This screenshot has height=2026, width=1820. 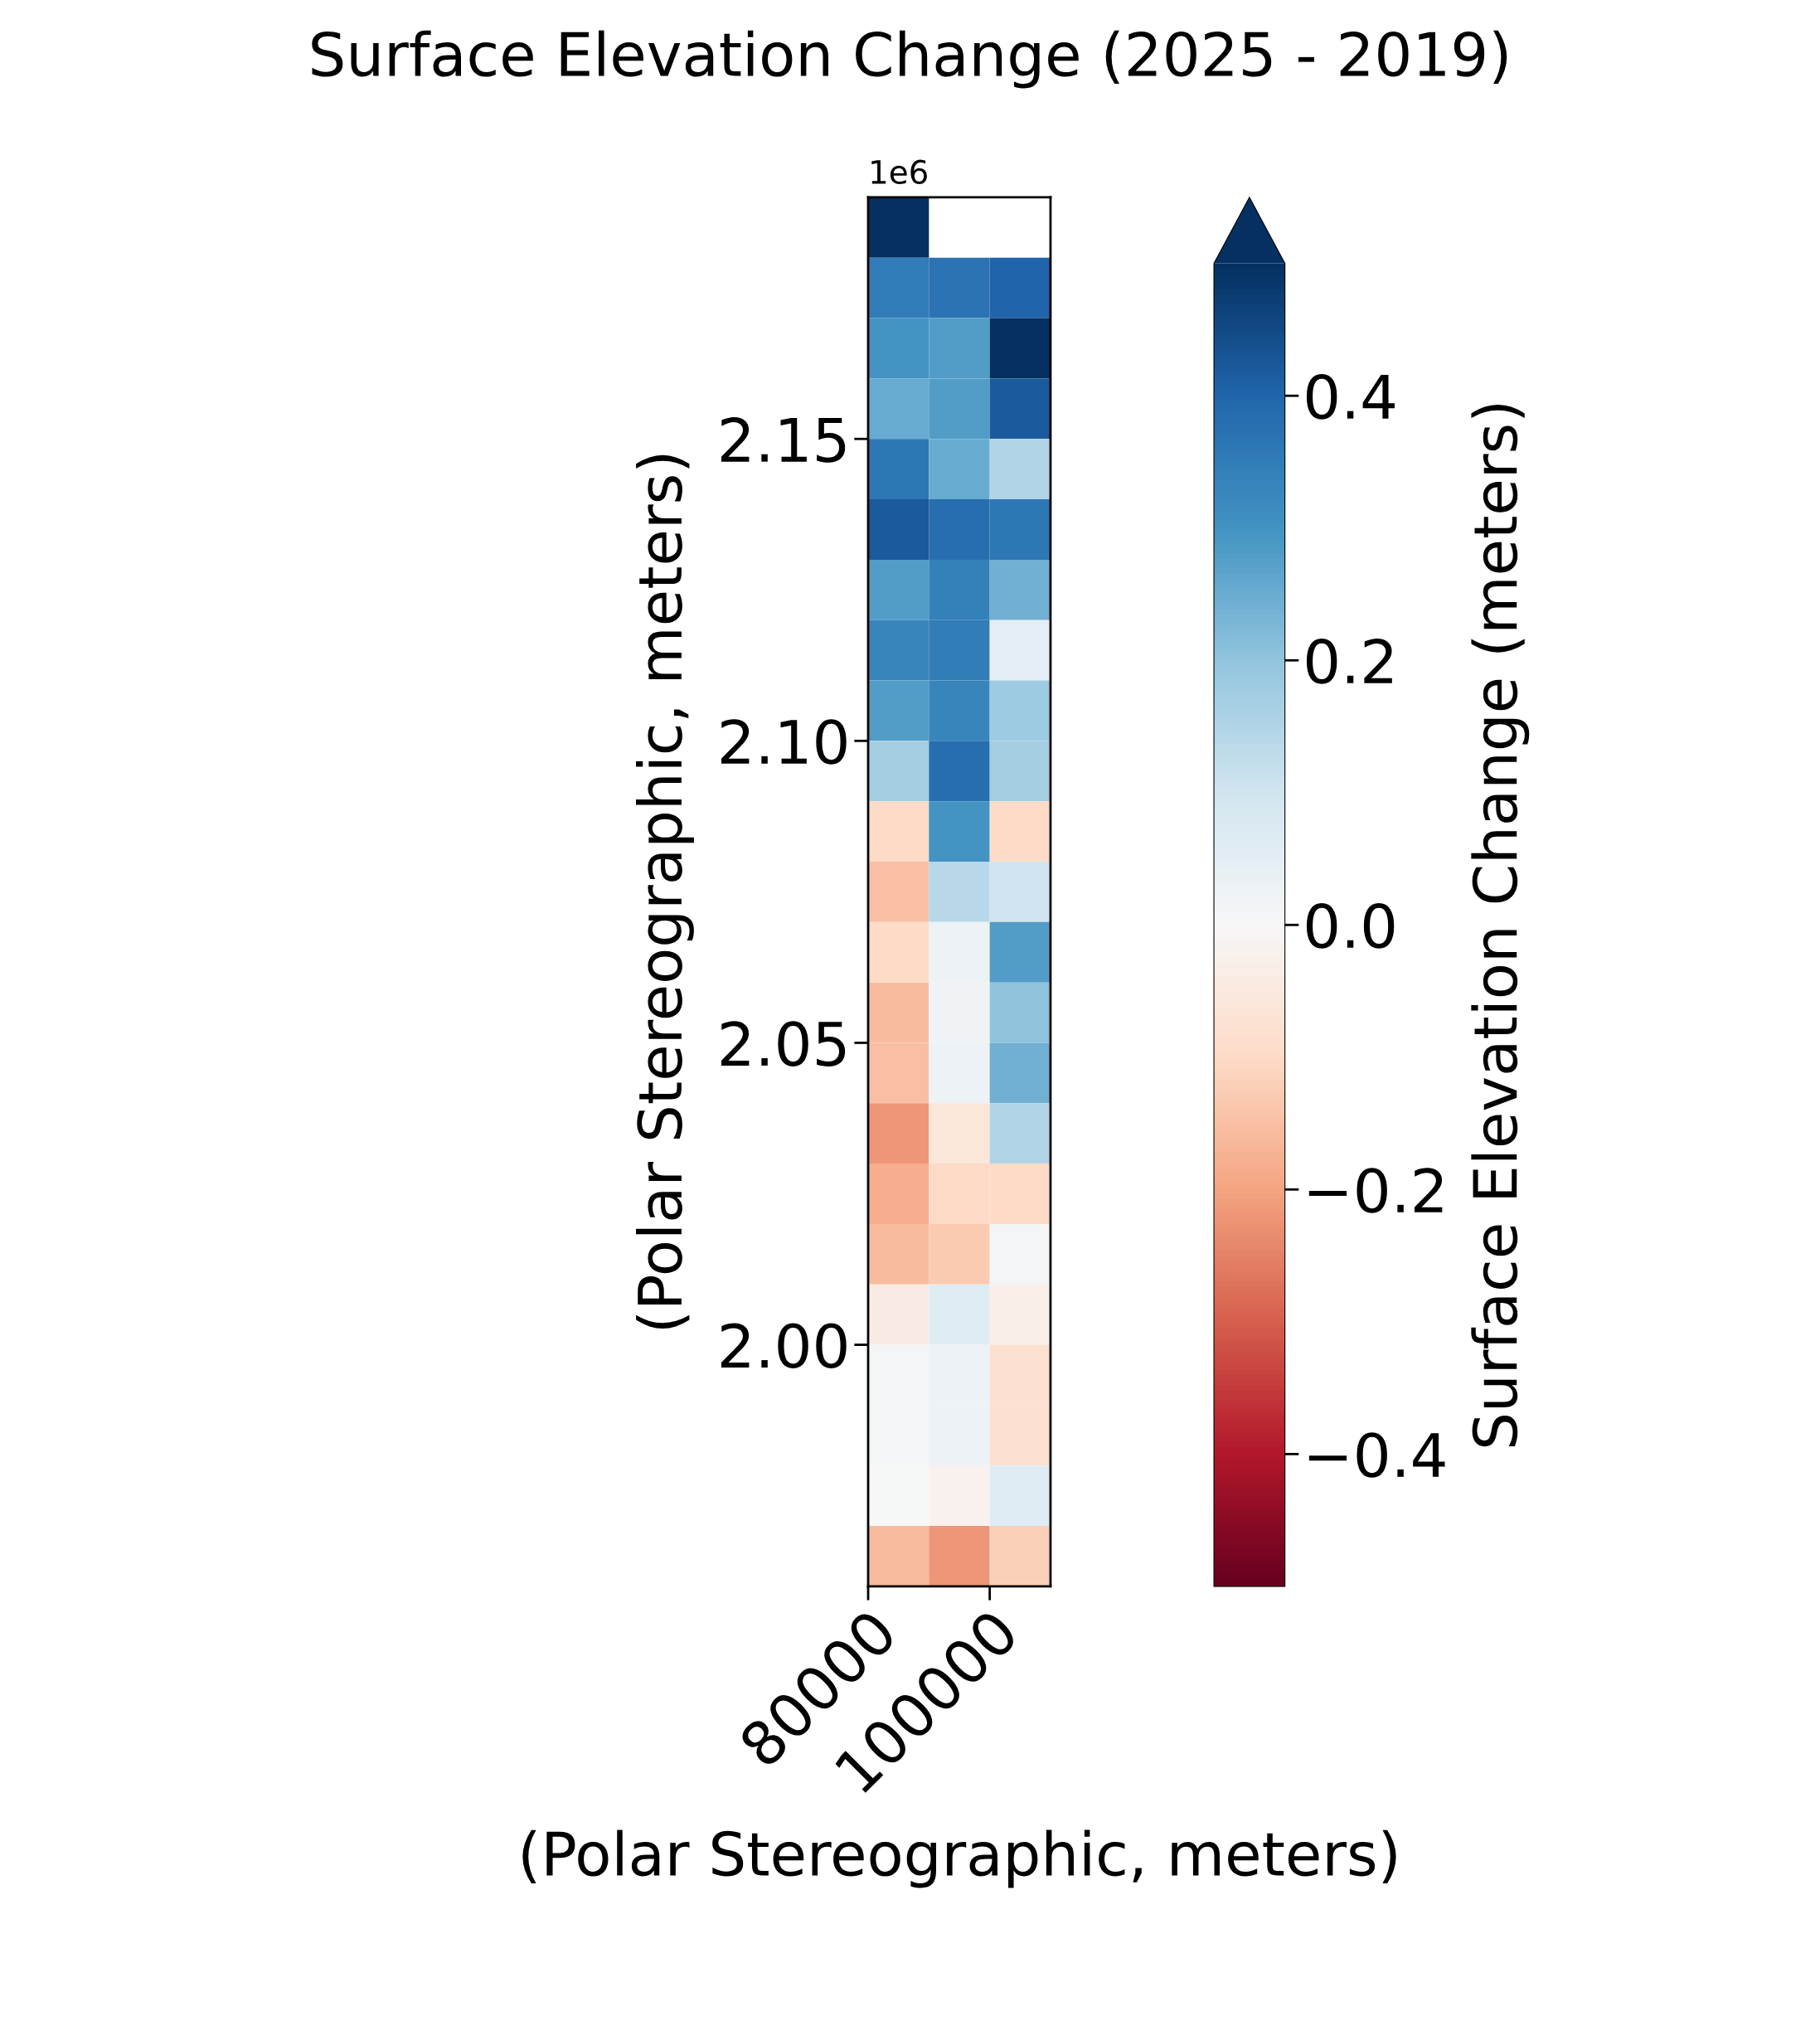 I want to click on y-axis-title: (Polar Stereographic, meters), so click(x=665, y=891).